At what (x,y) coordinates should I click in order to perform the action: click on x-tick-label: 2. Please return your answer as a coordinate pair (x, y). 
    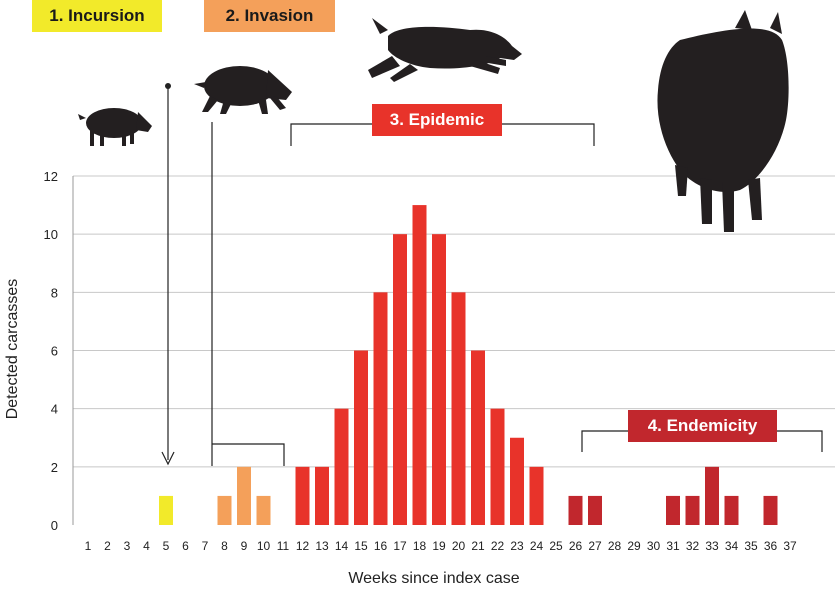
    Looking at the image, I should click on (107, 546).